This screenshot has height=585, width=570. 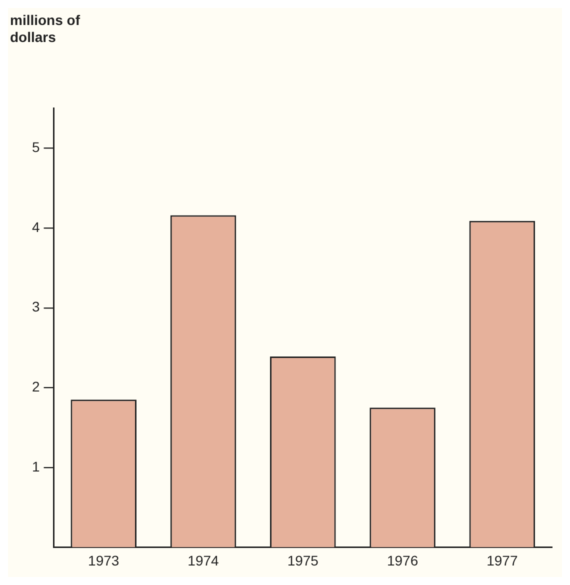 I want to click on x-tick-label: 1975, so click(x=303, y=560).